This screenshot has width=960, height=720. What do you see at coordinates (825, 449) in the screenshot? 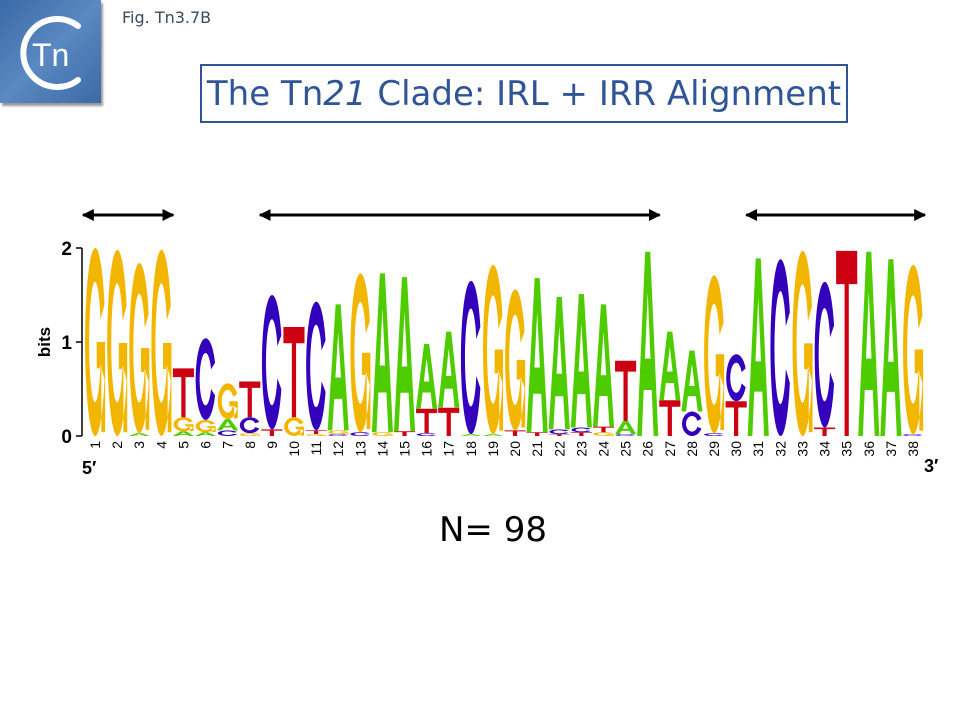
I see `x-tick-label: 34` at bounding box center [825, 449].